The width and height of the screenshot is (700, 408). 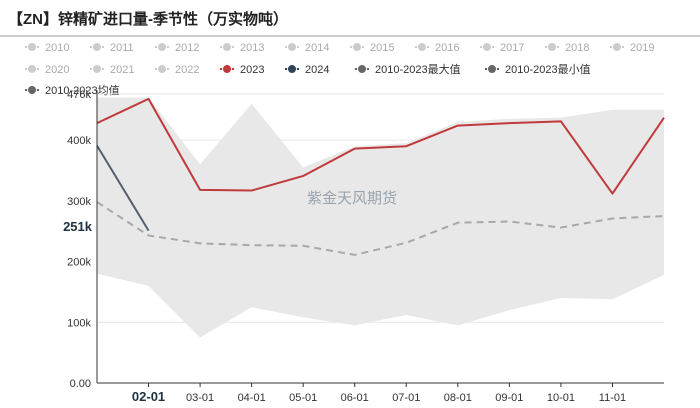 I want to click on legend-item-2012: 2012, so click(x=177, y=48).